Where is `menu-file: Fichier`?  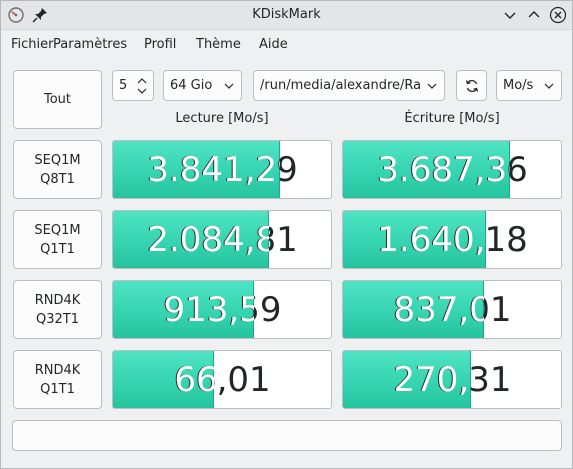
menu-file: Fichier is located at coordinates (32, 44).